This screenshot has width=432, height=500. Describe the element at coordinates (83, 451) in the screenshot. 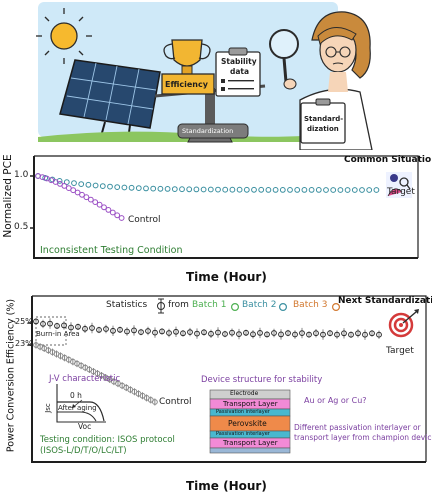

I see `testing-condition-2: (ISOS-L/D/T/O/LC/LT)` at that location.